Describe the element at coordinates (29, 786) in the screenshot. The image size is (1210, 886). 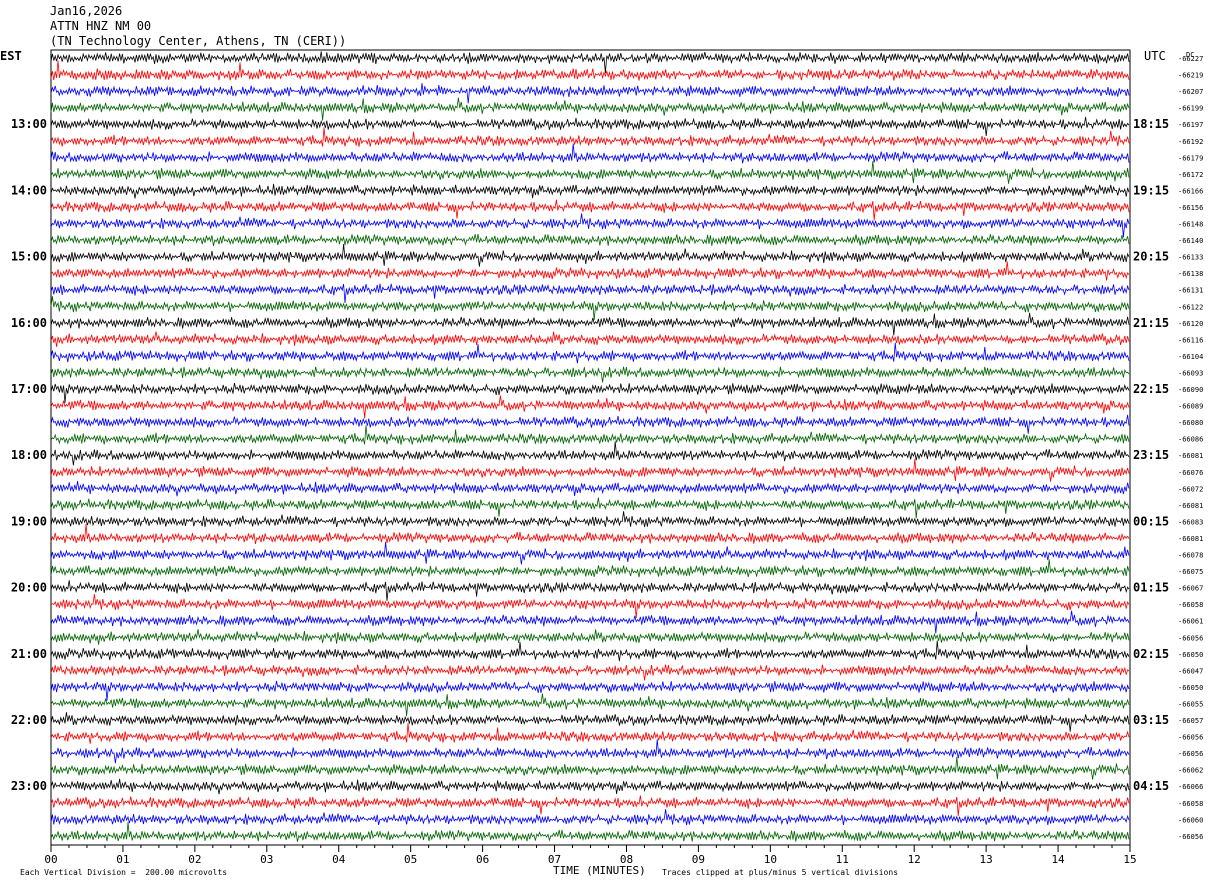
I see `left-hour-label: 23:00` at that location.